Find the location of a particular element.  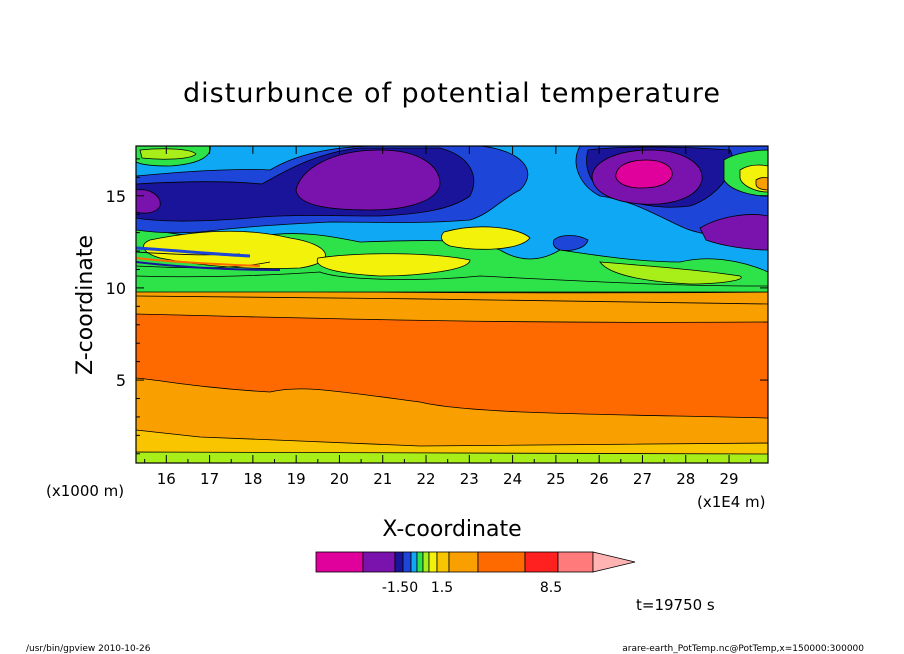

time-label: t=19750 s is located at coordinates (675, 605).